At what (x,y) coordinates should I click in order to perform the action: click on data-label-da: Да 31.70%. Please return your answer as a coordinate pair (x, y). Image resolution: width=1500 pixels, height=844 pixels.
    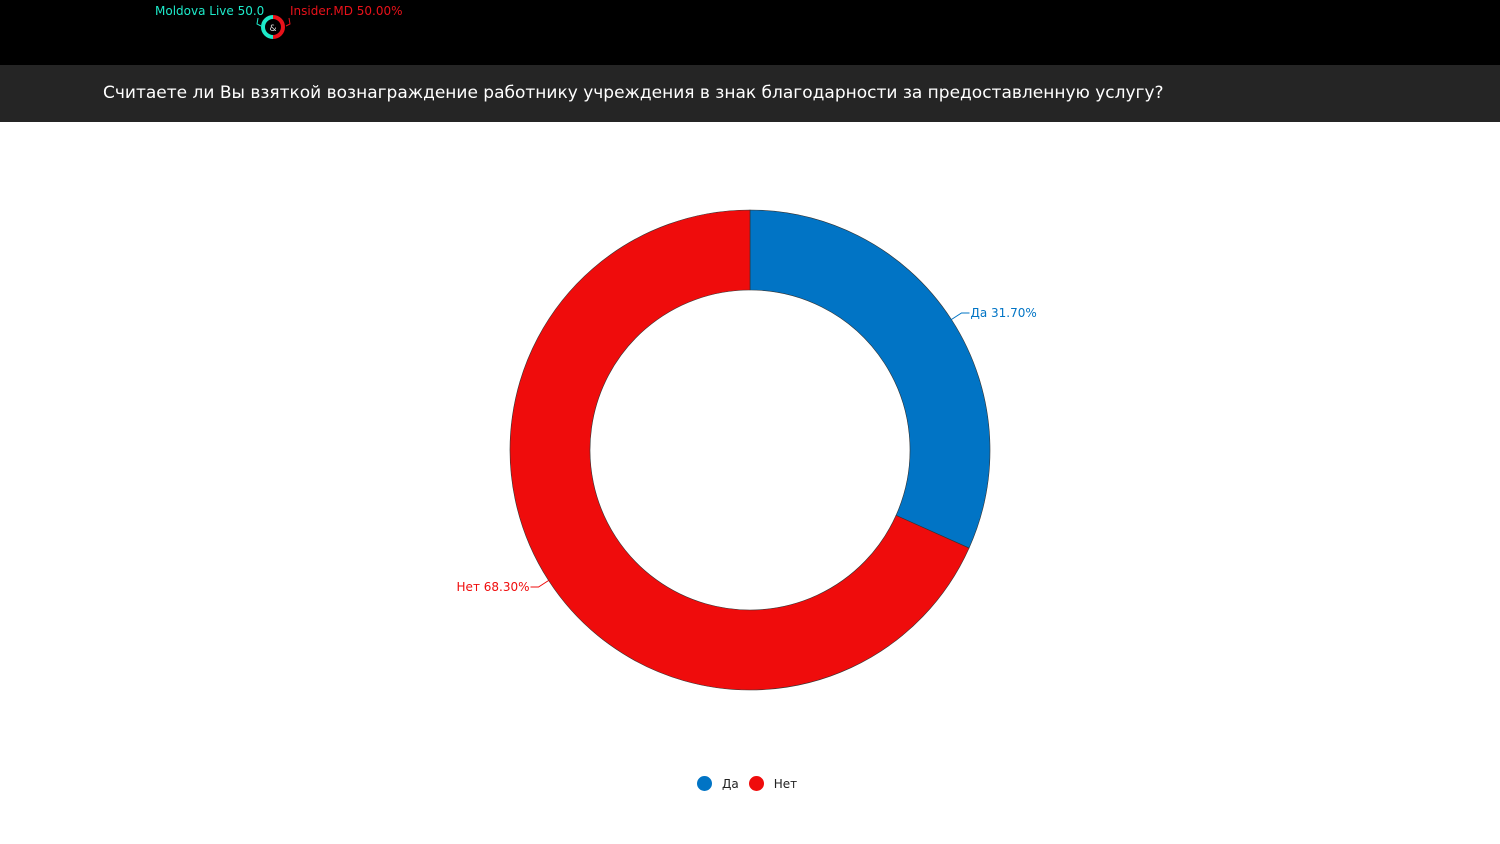
    Looking at the image, I should click on (1003, 313).